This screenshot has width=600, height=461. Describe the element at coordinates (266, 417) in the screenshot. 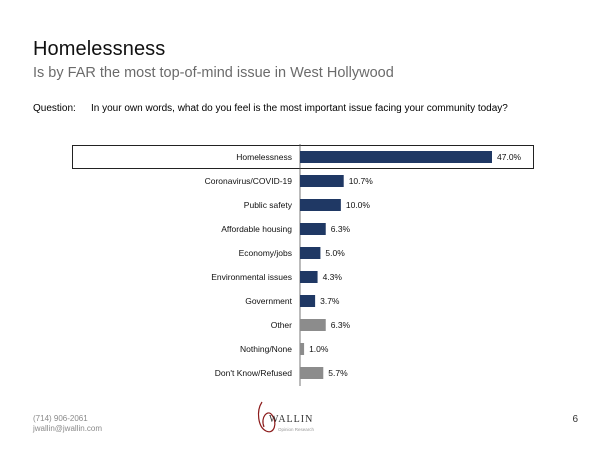

I see `logo-swirl-icon` at that location.